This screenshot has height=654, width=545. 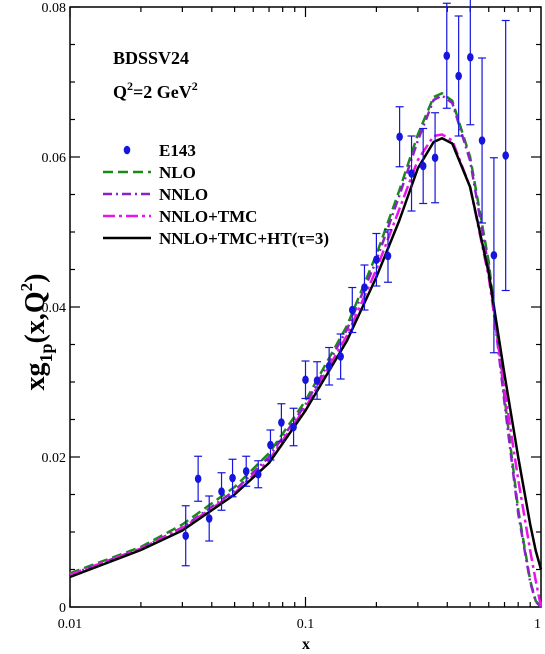 I want to click on legend-marker, so click(x=127, y=150).